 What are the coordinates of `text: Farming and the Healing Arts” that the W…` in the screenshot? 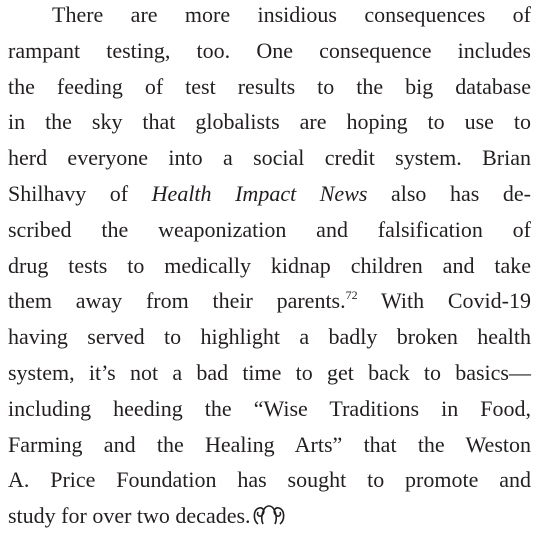 It's located at (269, 444).